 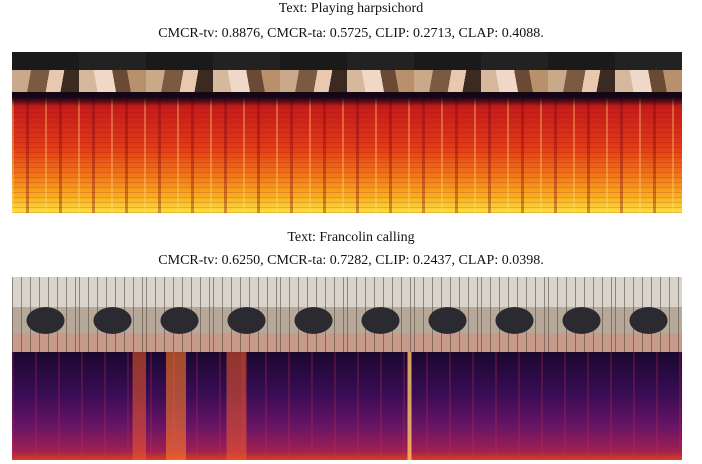 What do you see at coordinates (351, 8) in the screenshot?
I see `panel-text: Text: Playing harpsichord` at bounding box center [351, 8].